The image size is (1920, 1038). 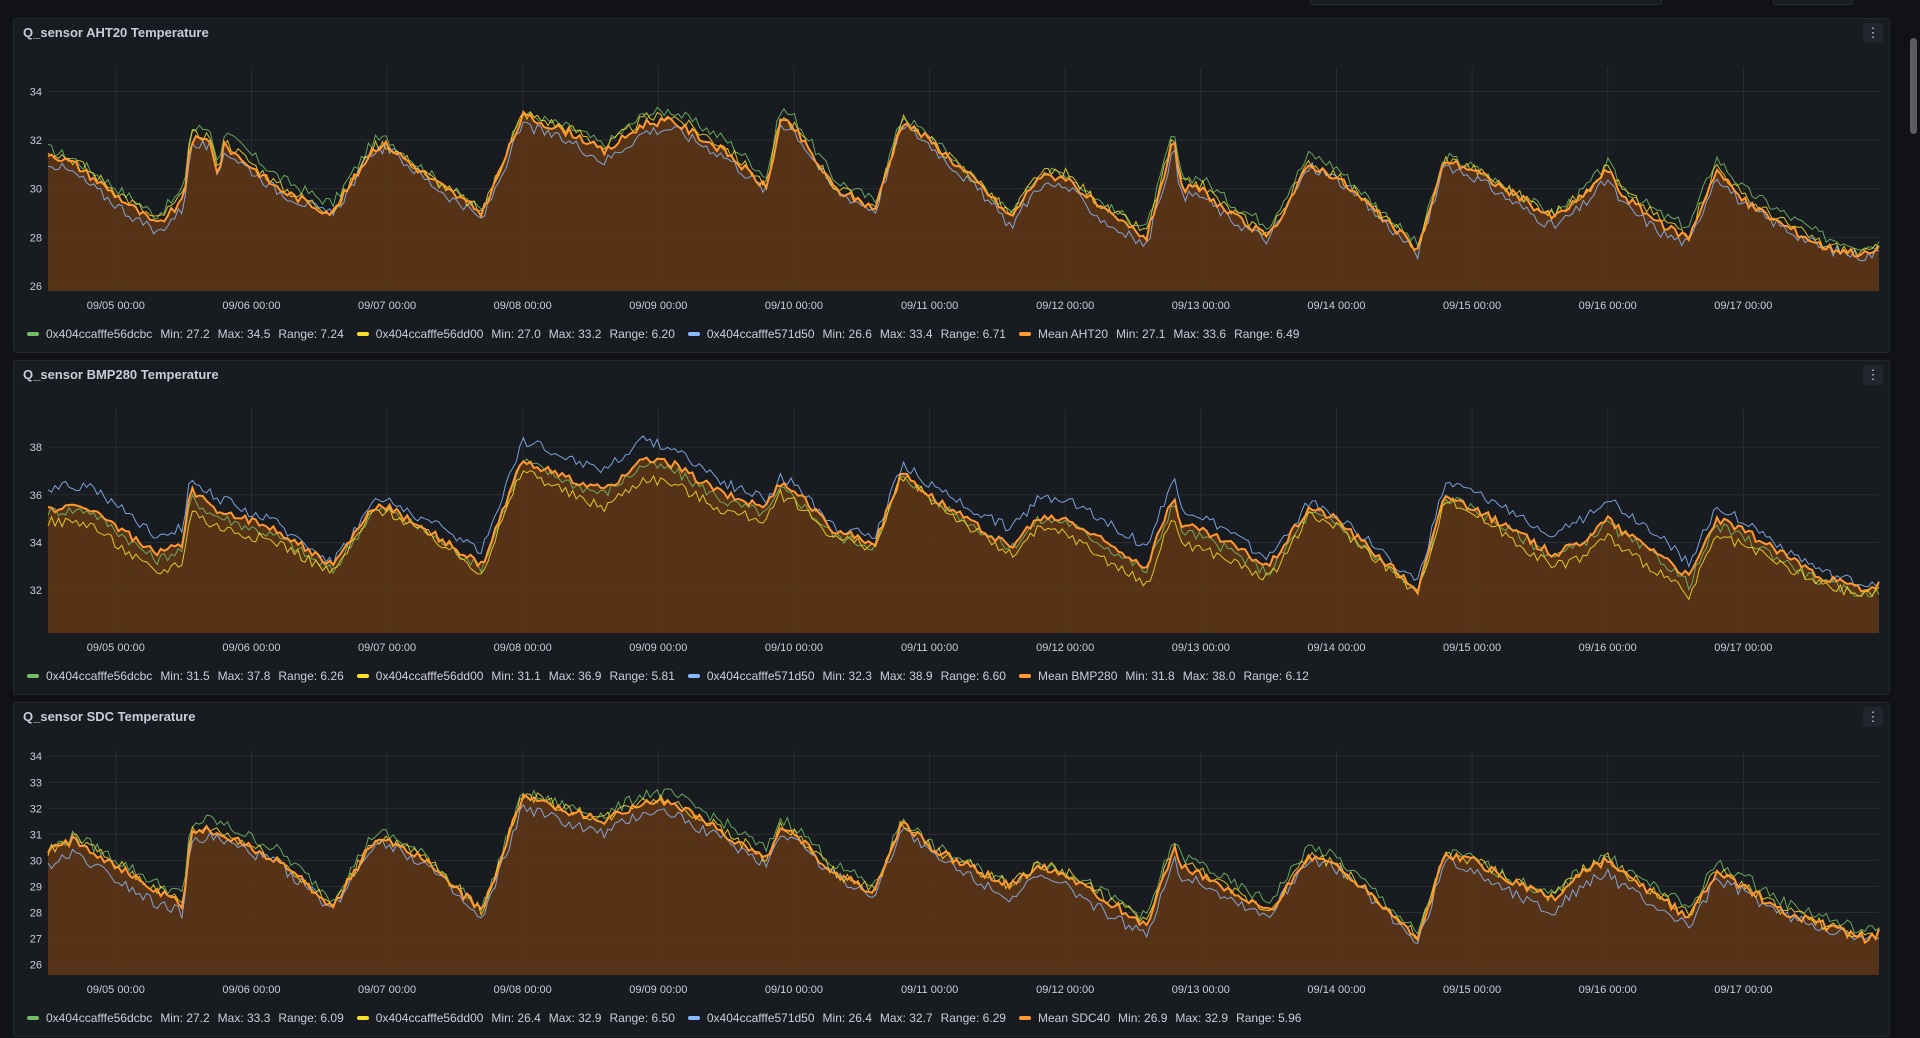 I want to click on panel-title: Q_sensor AHT20 Temperature, so click(x=116, y=32).